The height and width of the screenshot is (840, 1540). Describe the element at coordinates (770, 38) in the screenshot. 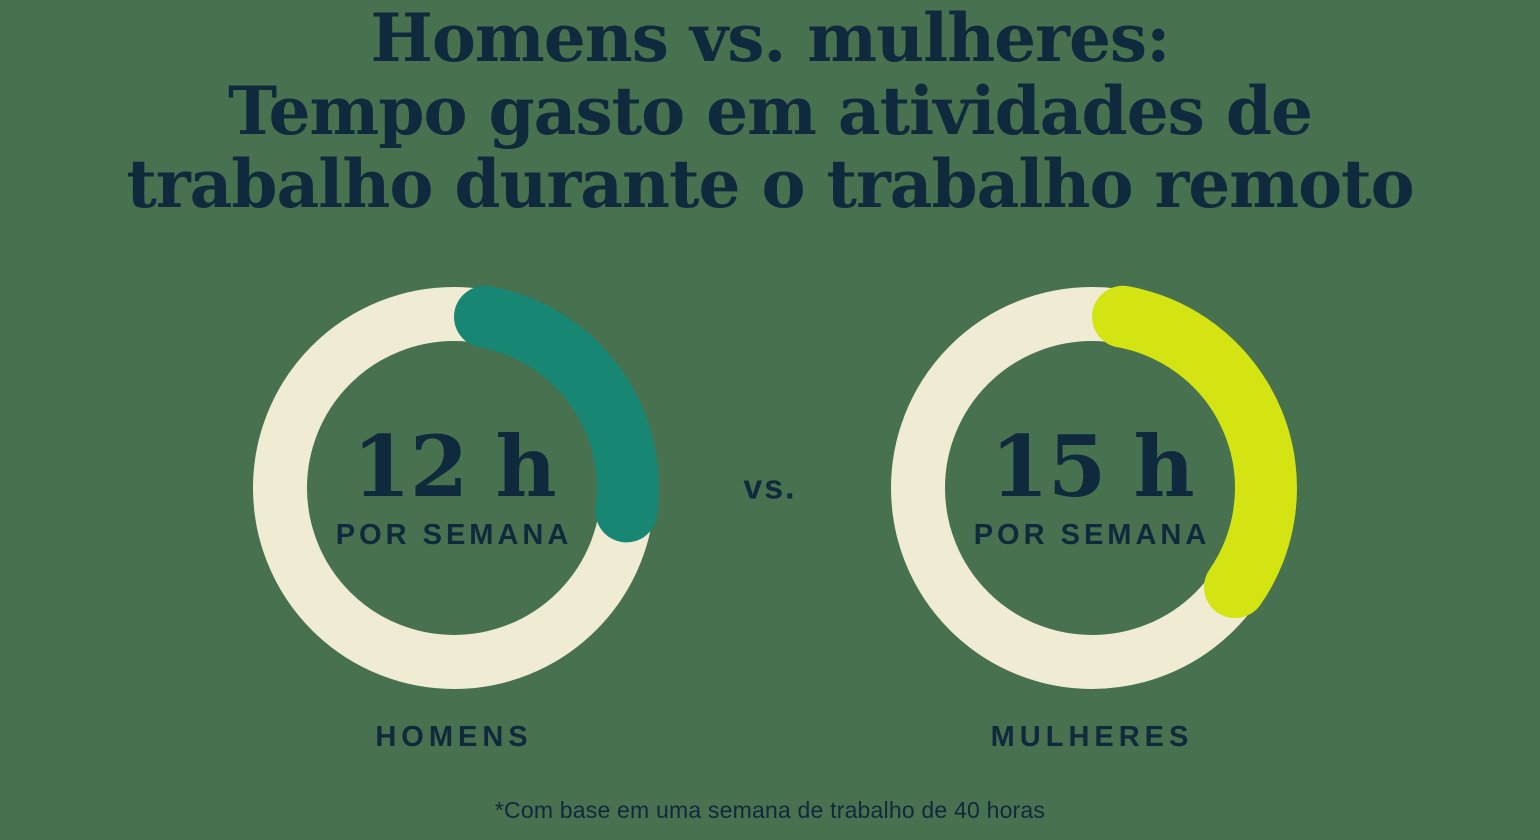

I see `title-line-1: Homens vs. mulheres:` at that location.